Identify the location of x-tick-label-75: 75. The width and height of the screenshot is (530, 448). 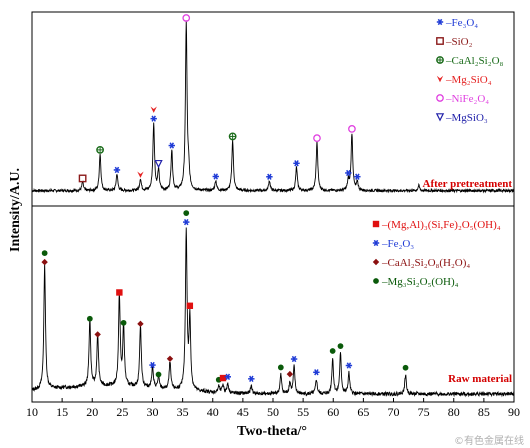
(424, 412).